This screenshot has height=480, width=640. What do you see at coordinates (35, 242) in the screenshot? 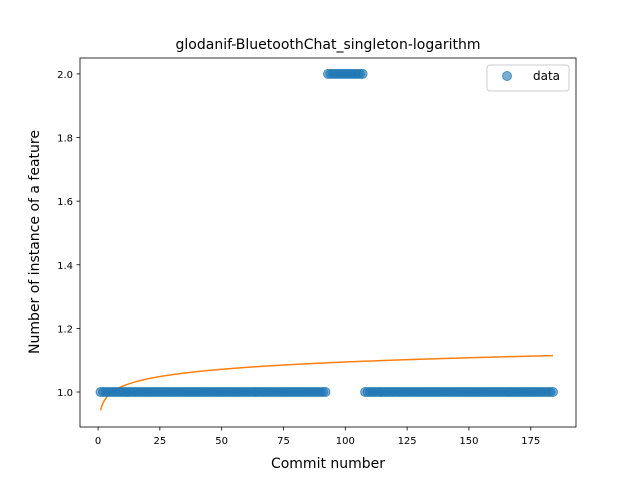
I see `y-axis-label: Number of instance of a feature` at bounding box center [35, 242].